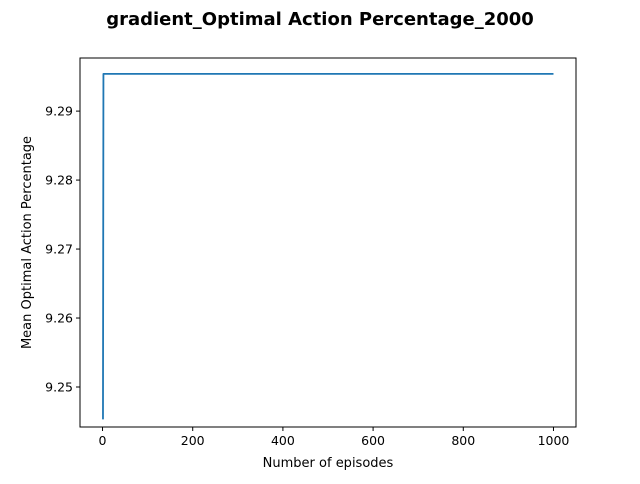  What do you see at coordinates (554, 440) in the screenshot?
I see `x-tick-label: 1000` at bounding box center [554, 440].